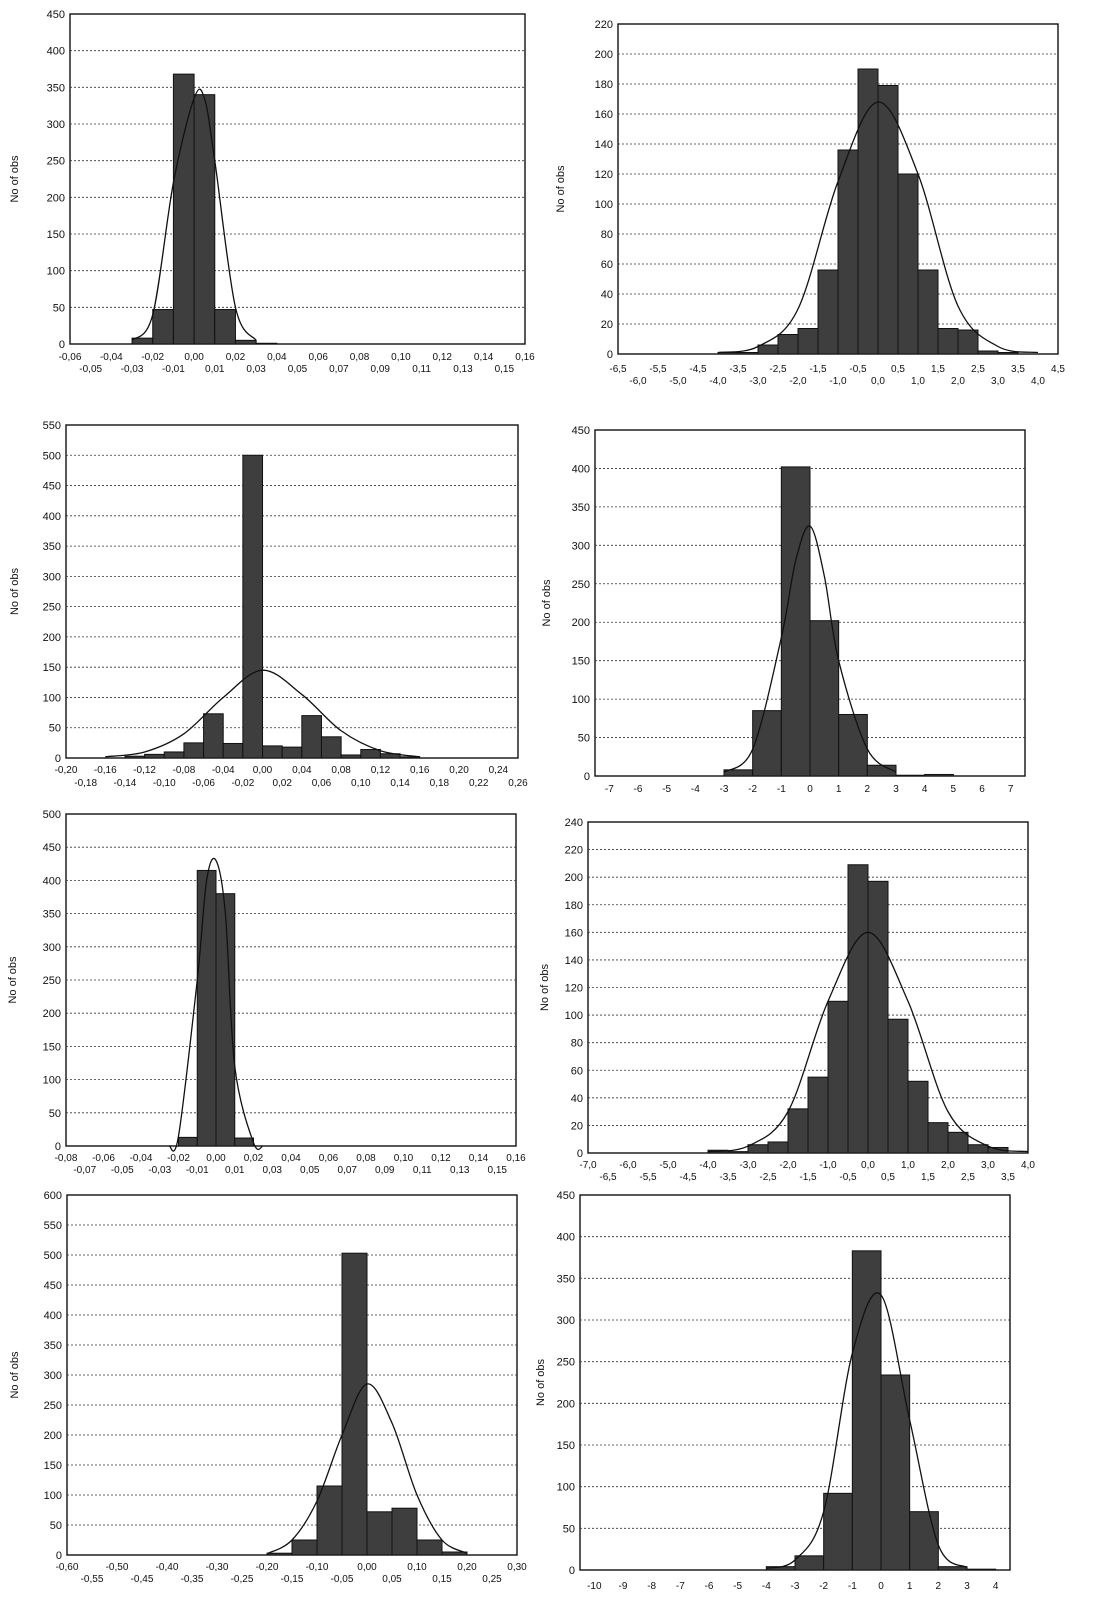 The image size is (1096, 1619). Describe the element at coordinates (282, 783) in the screenshot. I see `x-tick-label: 0,02` at that location.